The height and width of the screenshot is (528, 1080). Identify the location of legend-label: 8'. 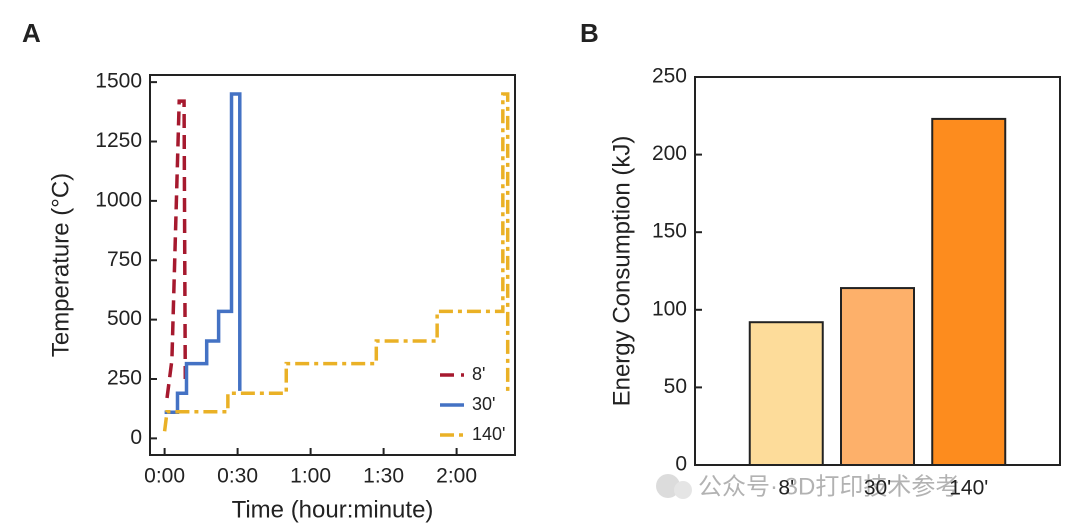
(478, 374).